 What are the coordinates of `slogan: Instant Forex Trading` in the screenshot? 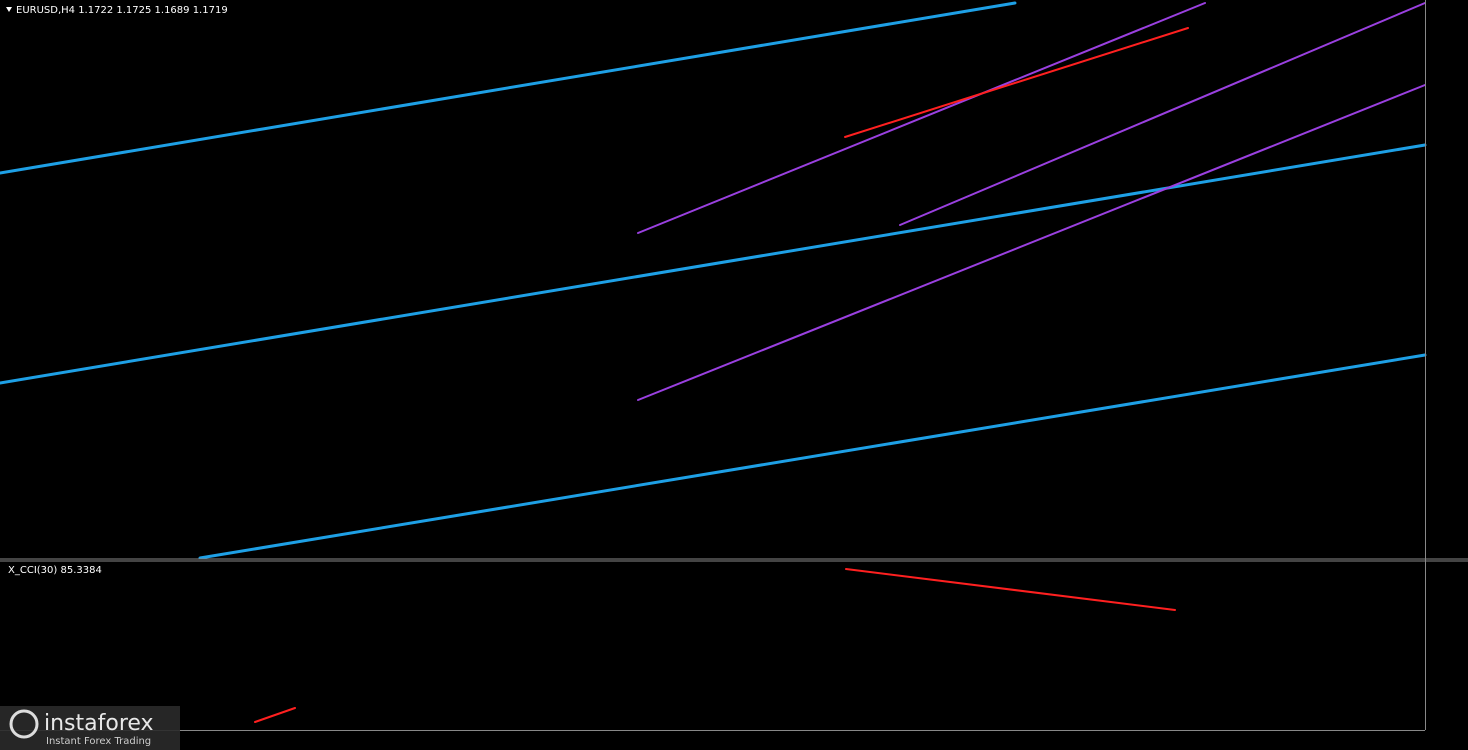 It's located at (98, 741).